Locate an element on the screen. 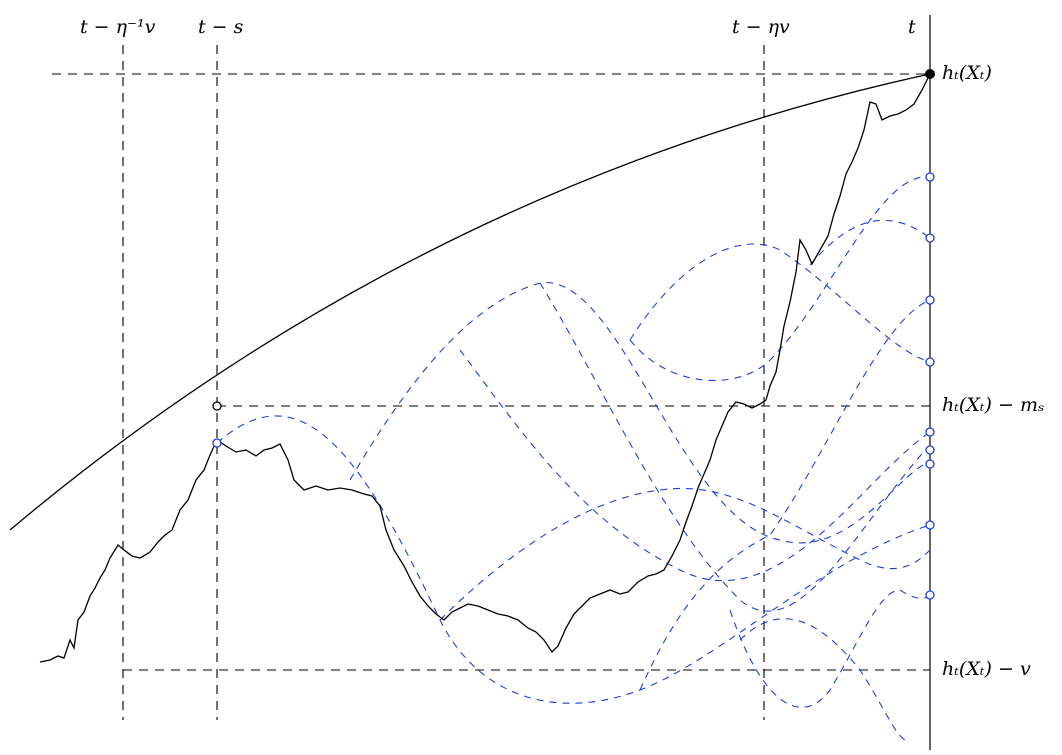 The image size is (1062, 755). label-t-minus-eta-inv-v: t − η⁻¹v is located at coordinates (118, 27).